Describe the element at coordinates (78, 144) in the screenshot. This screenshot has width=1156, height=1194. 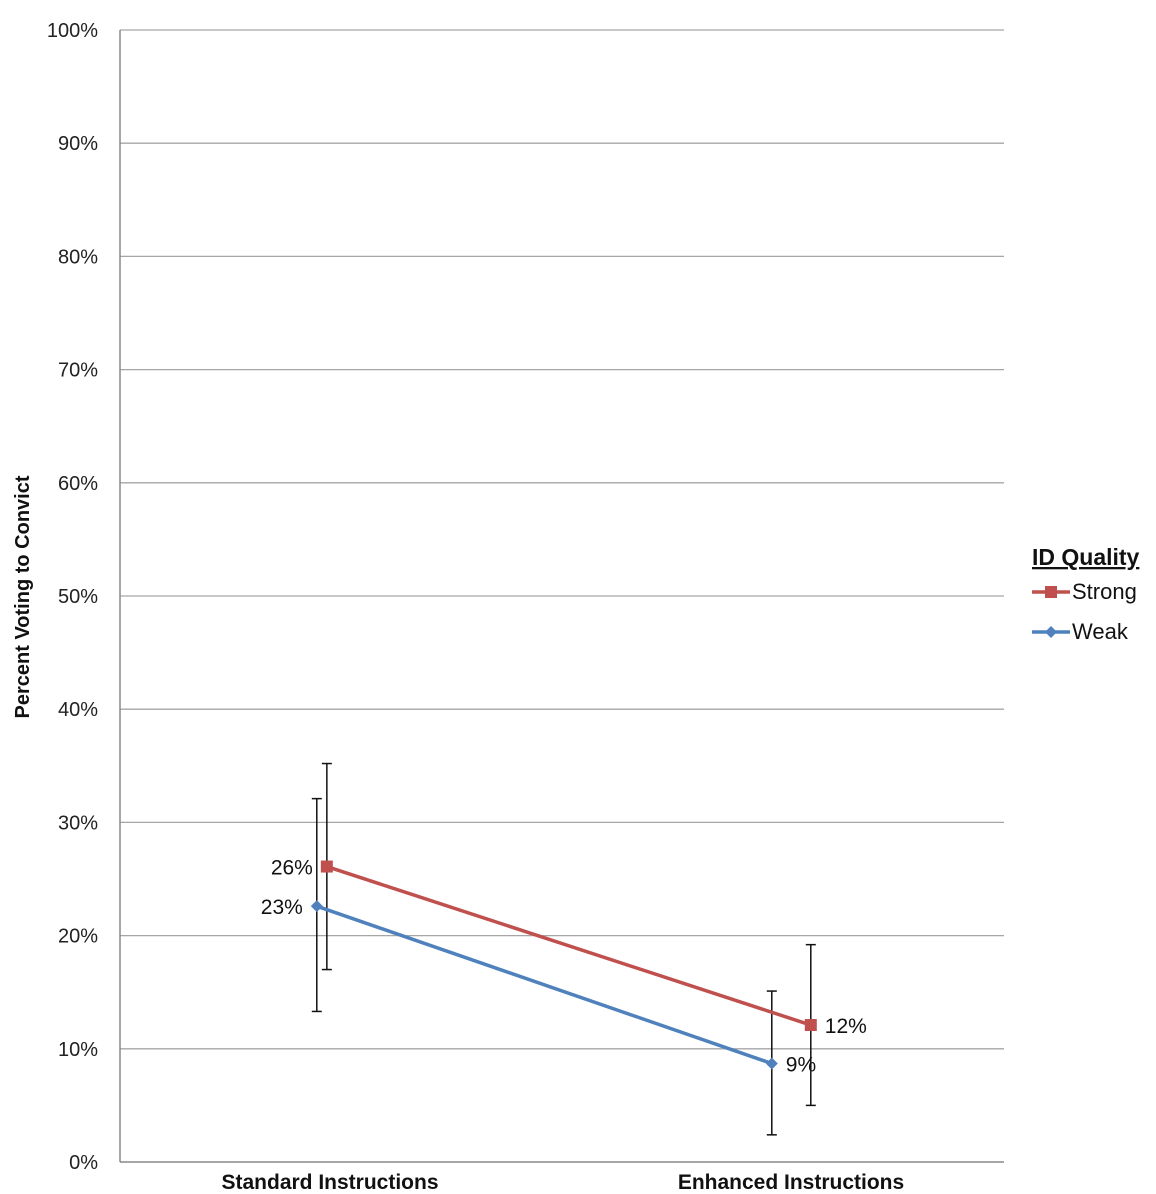
I see `y-tick-label: 90%` at that location.